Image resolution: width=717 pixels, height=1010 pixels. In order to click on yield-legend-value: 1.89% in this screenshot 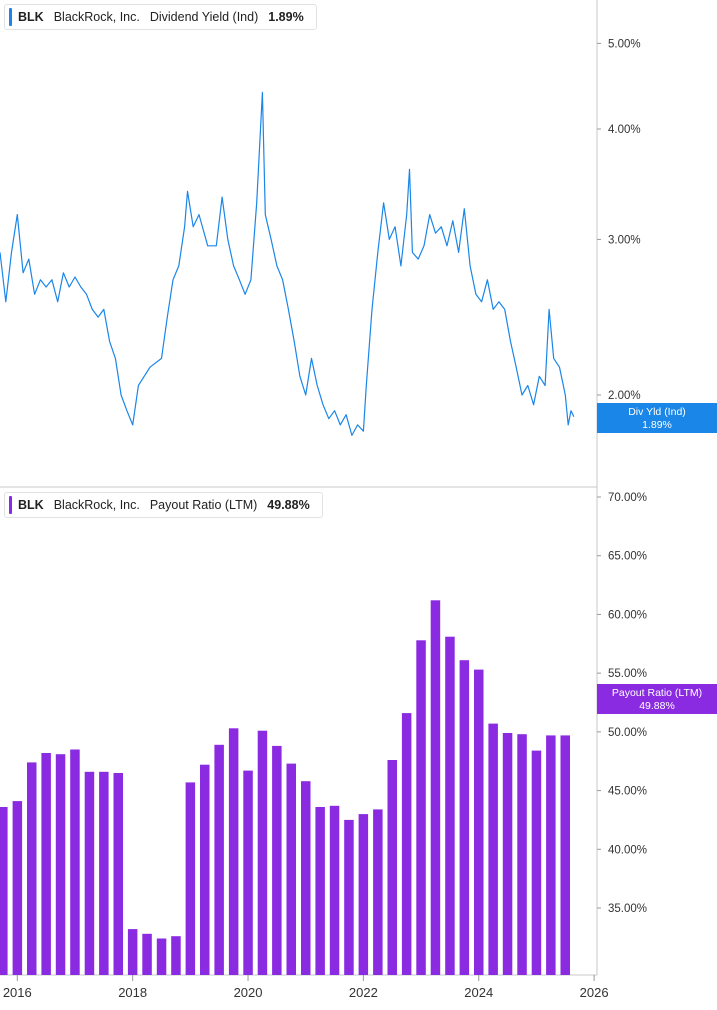, I will do `click(286, 17)`.